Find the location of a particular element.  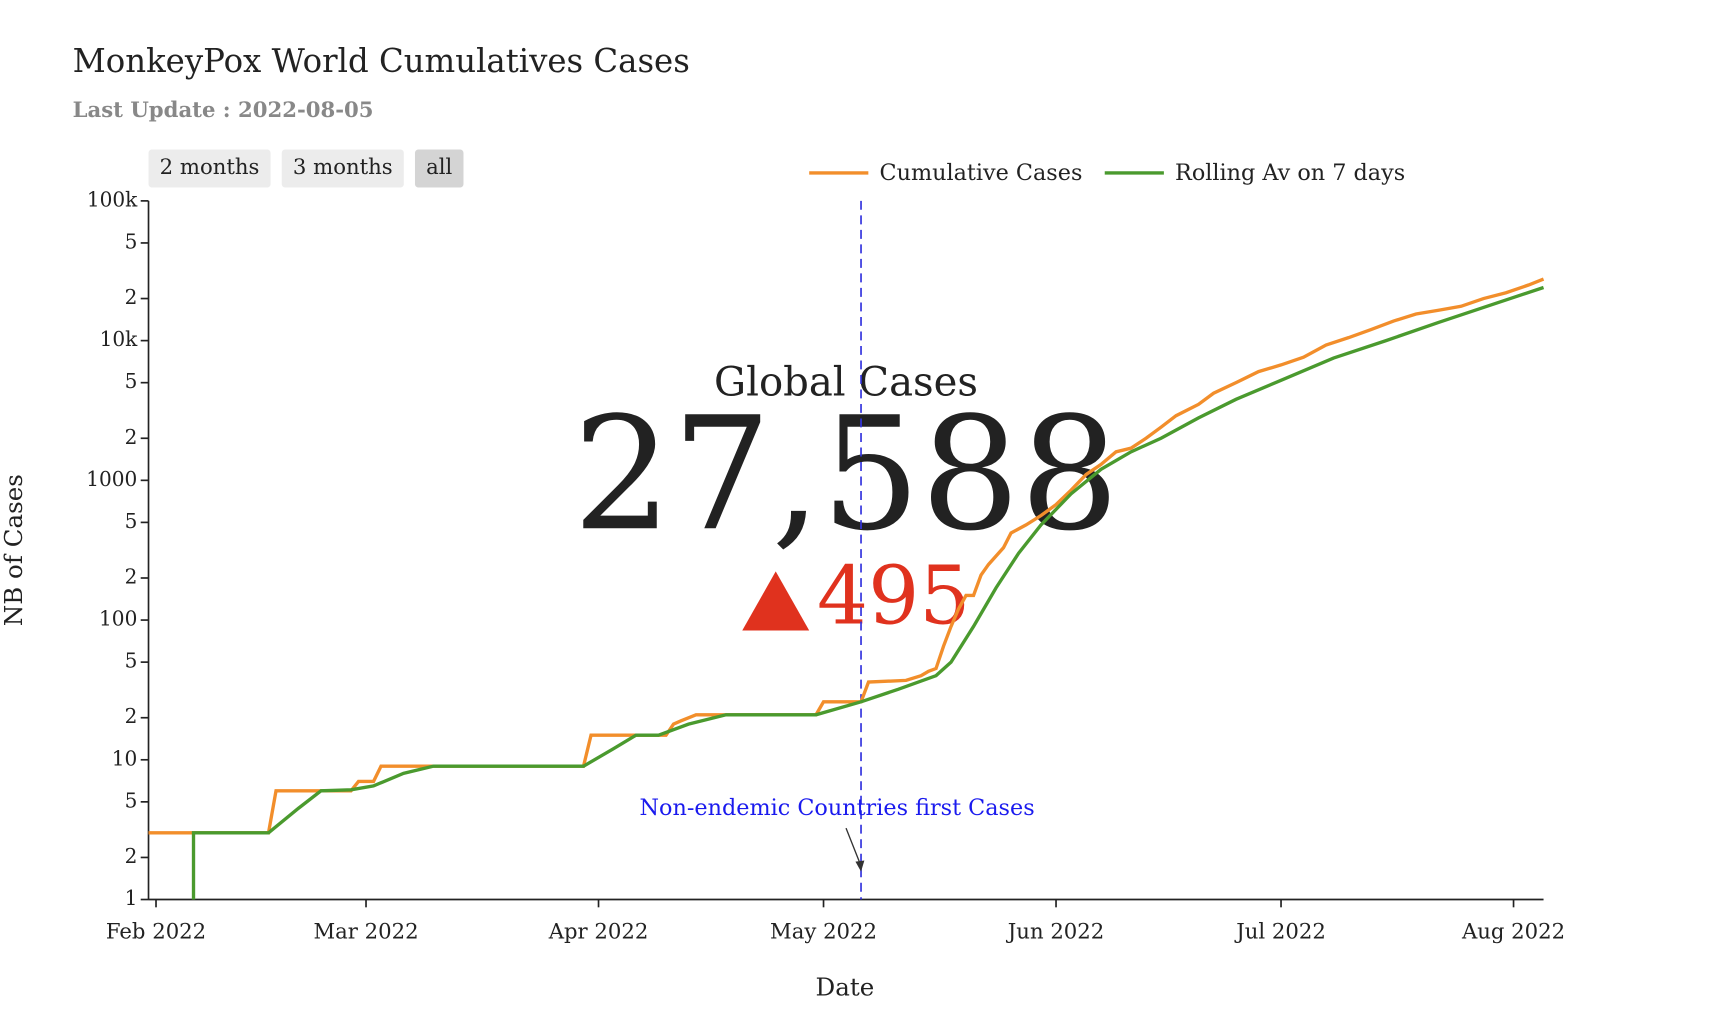

x-tick-label: Jul 2022 is located at coordinates (1280, 930).